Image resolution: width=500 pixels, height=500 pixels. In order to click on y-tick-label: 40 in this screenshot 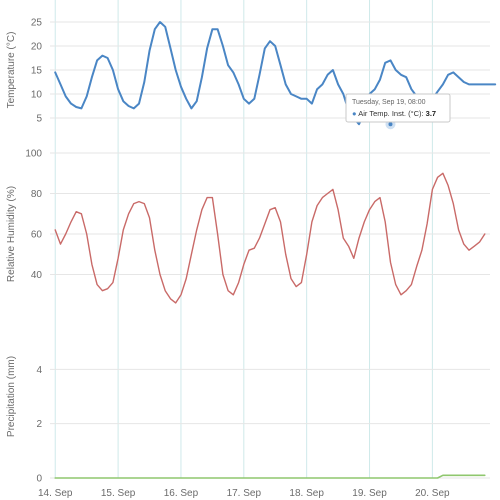, I will do `click(37, 275)`.